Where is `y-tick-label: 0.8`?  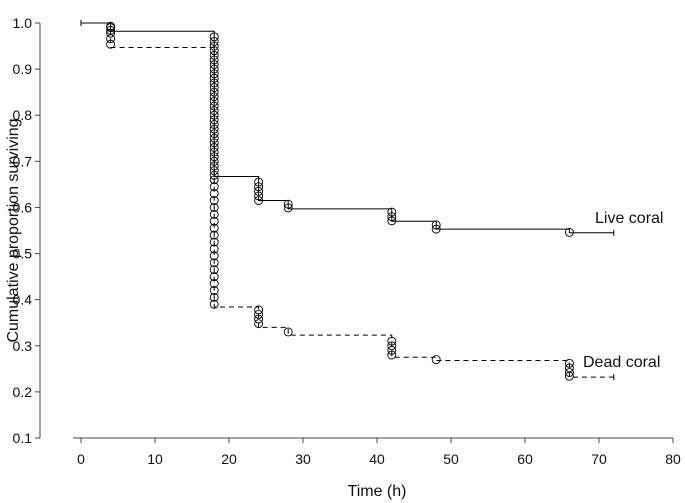
y-tick-label: 0.8 is located at coordinates (23, 115).